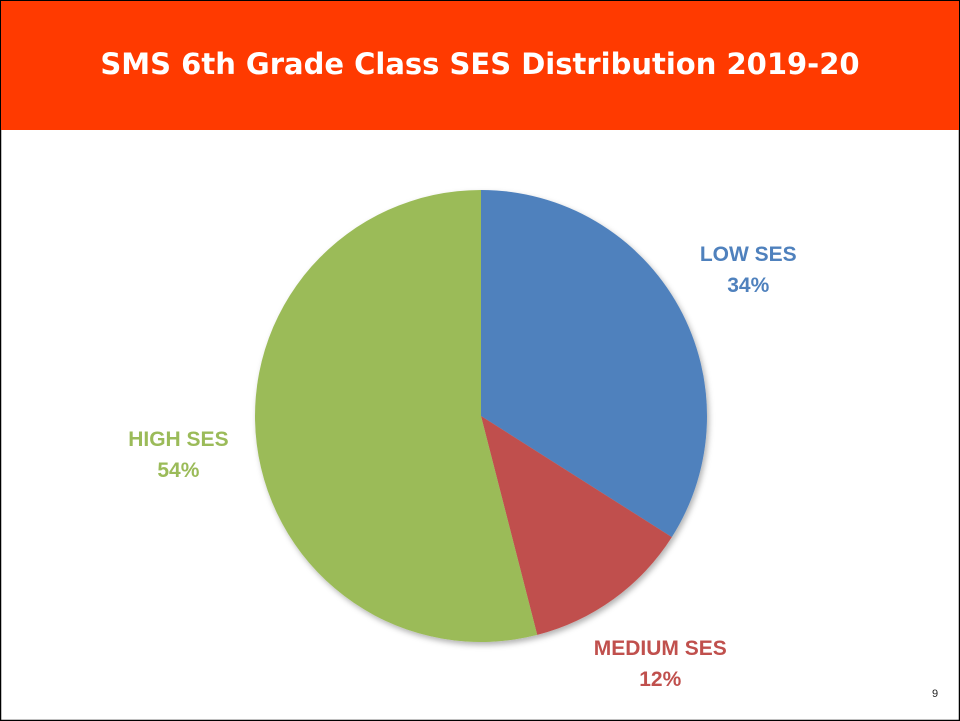 The width and height of the screenshot is (960, 721). What do you see at coordinates (660, 679) in the screenshot?
I see `slice-value-label: 12%` at bounding box center [660, 679].